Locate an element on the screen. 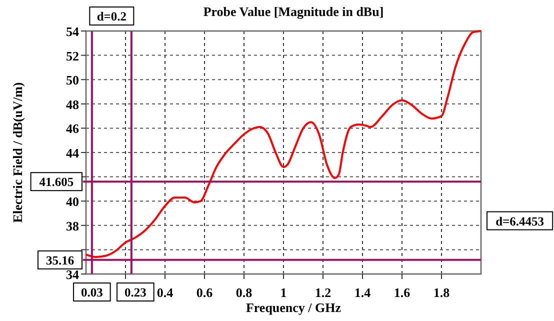  ref-line-label: 41.605 is located at coordinates (56, 182).